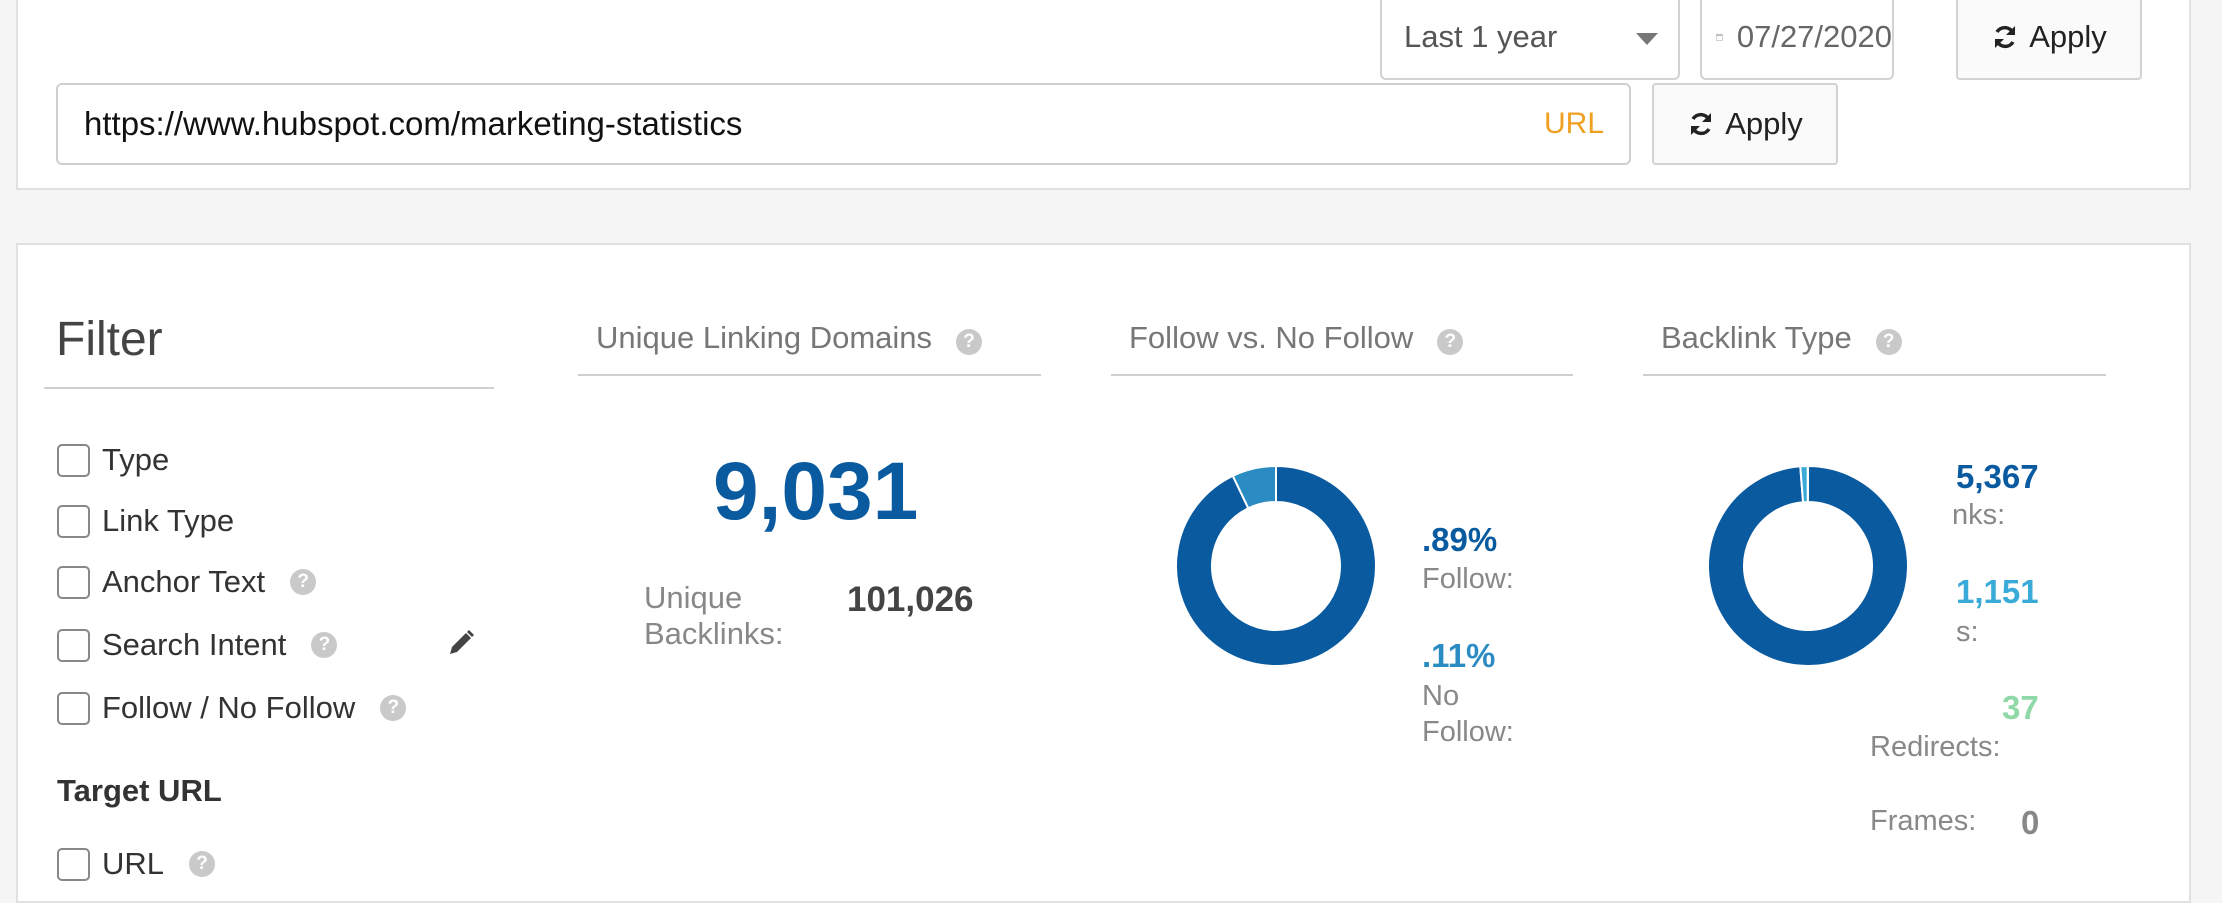  I want to click on filter-item-link-type: Link Type, so click(145, 521).